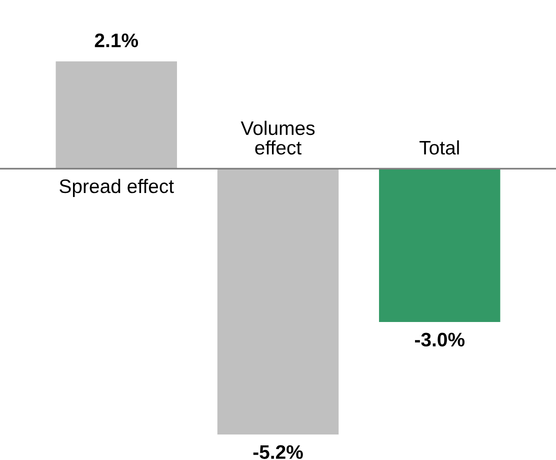 The height and width of the screenshot is (460, 556). What do you see at coordinates (116, 41) in the screenshot?
I see `data-label: 2.1%` at bounding box center [116, 41].